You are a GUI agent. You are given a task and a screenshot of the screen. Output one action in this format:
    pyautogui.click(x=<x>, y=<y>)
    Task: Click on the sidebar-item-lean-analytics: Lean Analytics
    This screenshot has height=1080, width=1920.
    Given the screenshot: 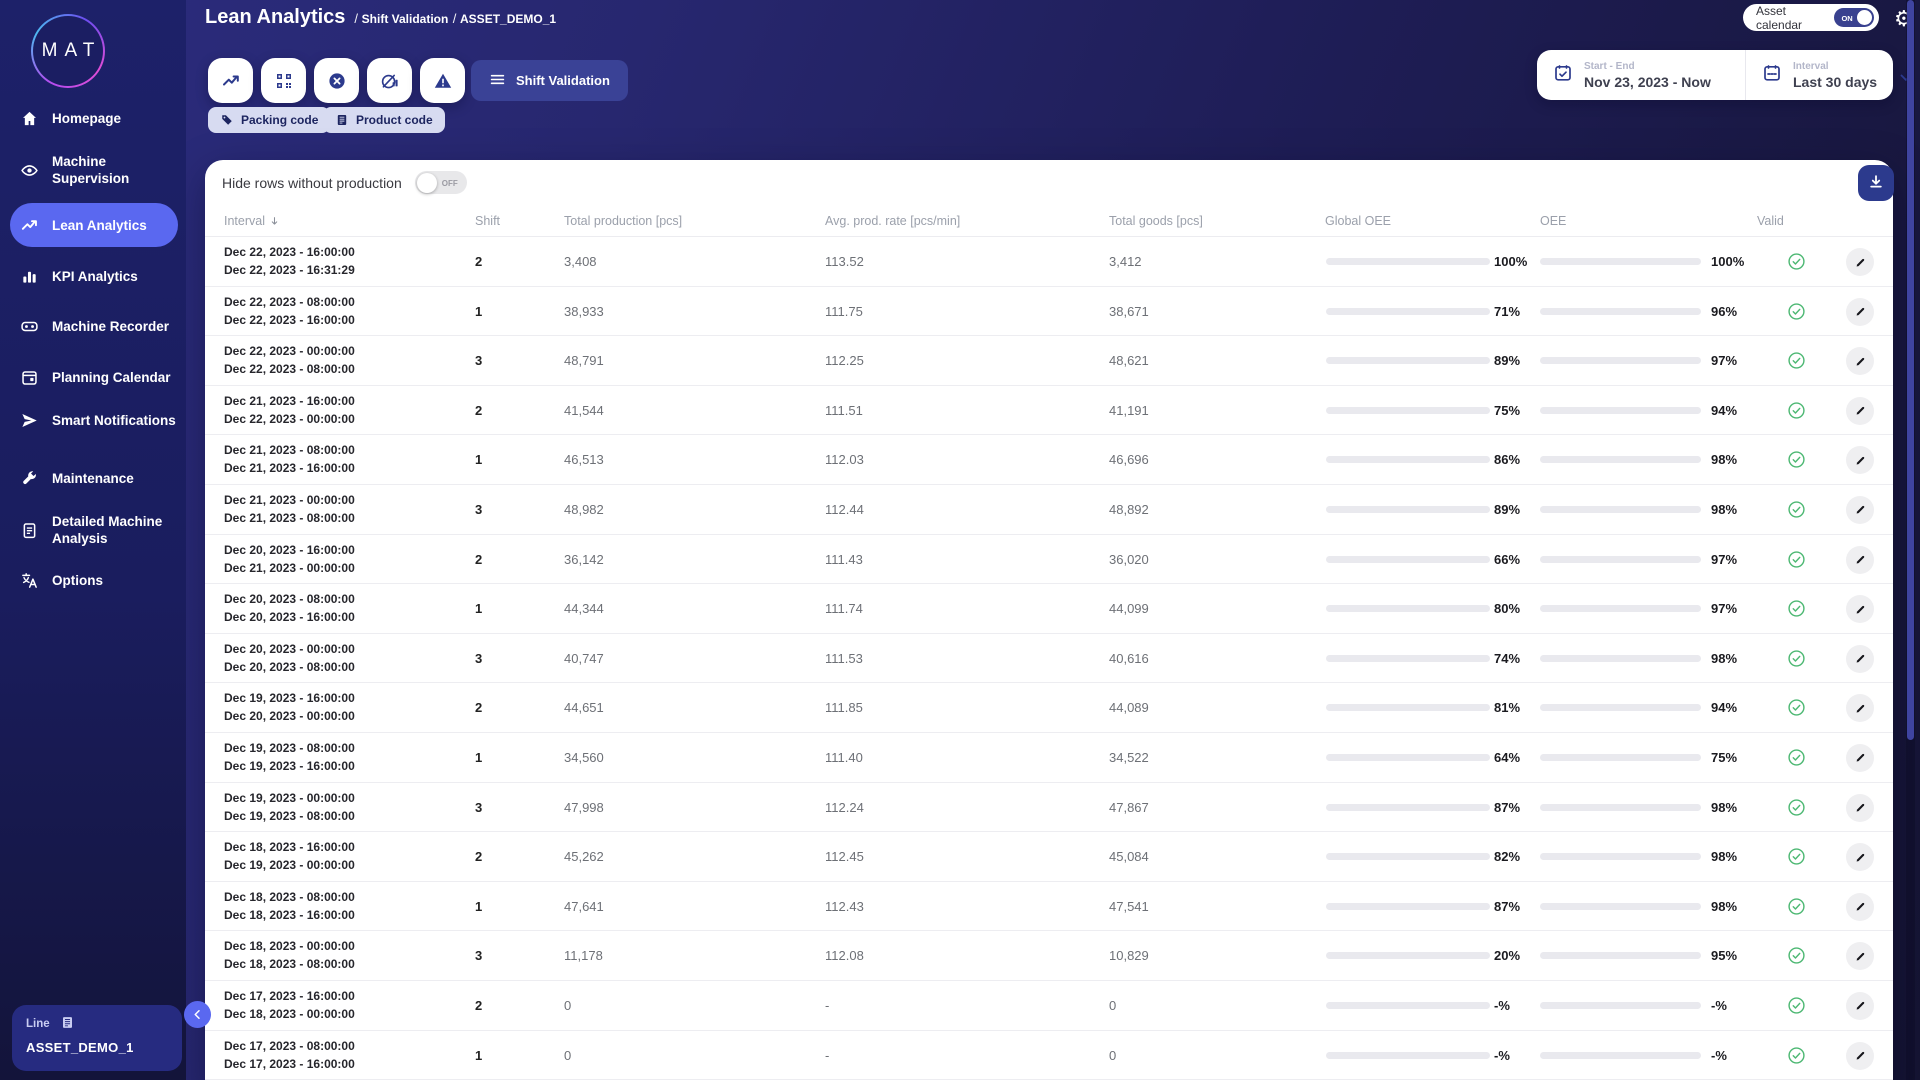 What is the action you would take?
    pyautogui.click(x=94, y=225)
    